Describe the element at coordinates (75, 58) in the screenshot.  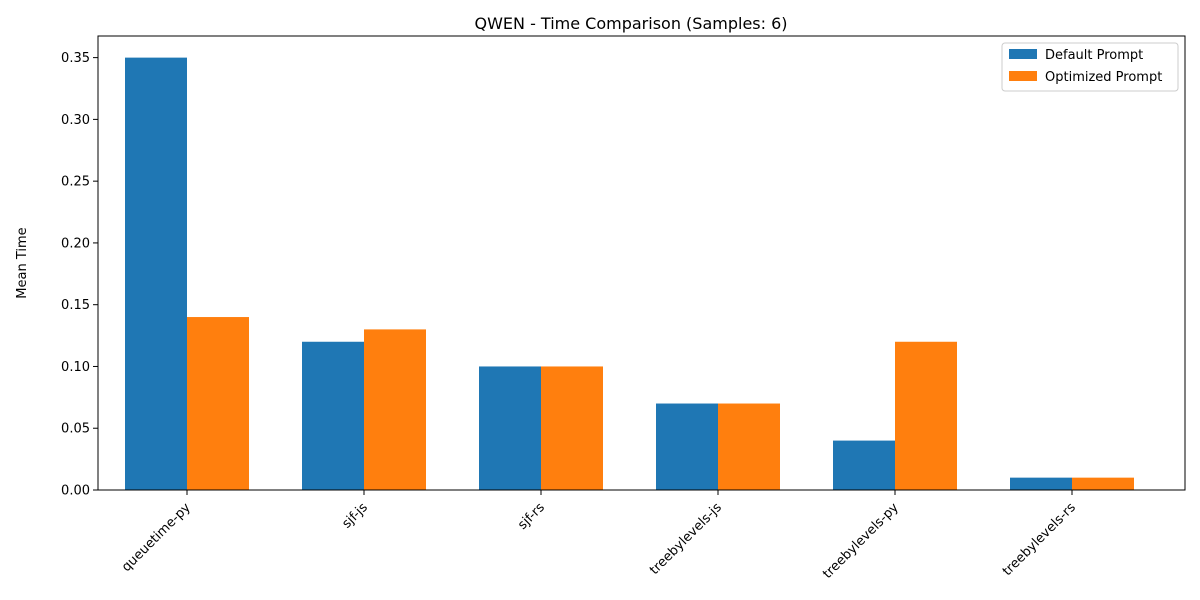
I see `y-tick-label: 0.35` at that location.